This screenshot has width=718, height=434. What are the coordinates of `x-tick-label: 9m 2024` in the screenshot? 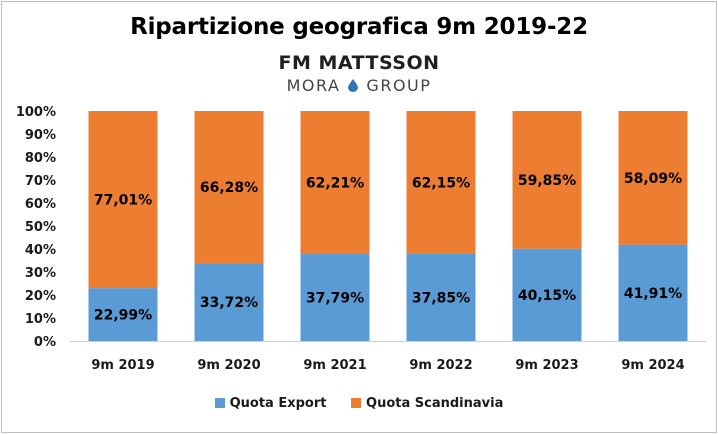 It's located at (652, 365).